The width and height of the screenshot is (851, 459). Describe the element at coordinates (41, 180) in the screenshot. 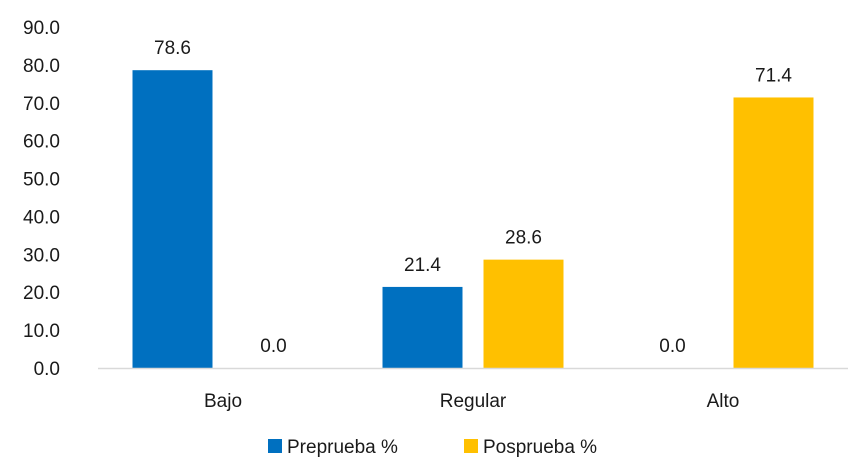

I see `y-tick-label: 50.0` at that location.